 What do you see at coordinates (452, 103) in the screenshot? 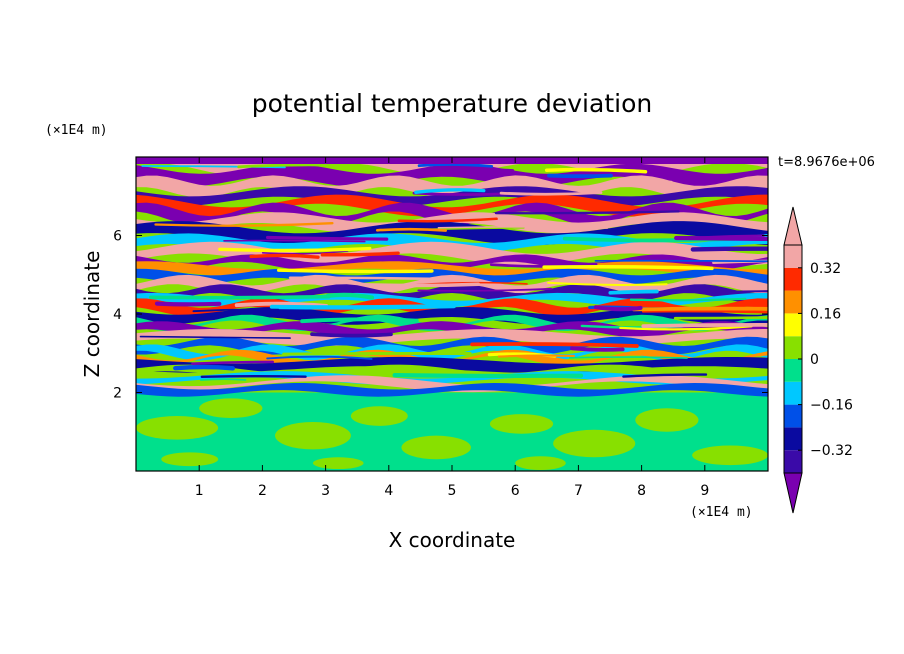
I see `chart-title: potential temperature deviation` at bounding box center [452, 103].